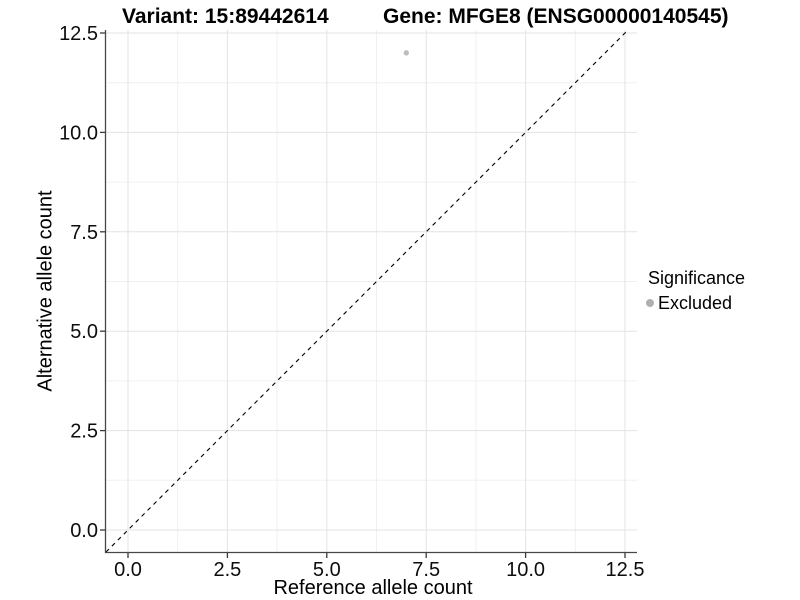 This screenshot has width=800, height=600. I want to click on x-axis-title: Reference allele count, so click(373, 588).